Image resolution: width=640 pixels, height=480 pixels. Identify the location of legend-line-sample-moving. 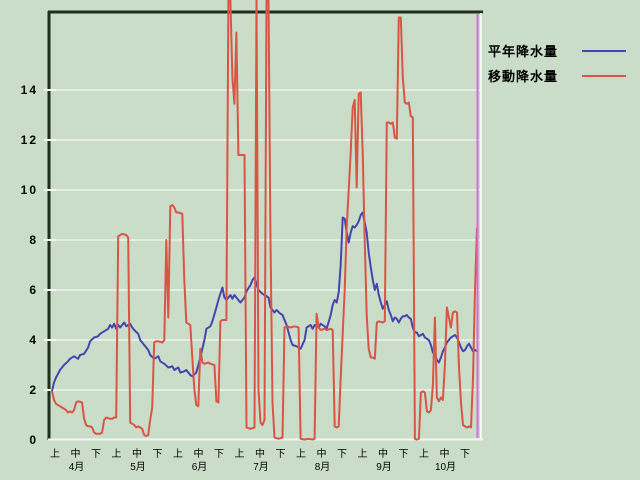
(604, 75).